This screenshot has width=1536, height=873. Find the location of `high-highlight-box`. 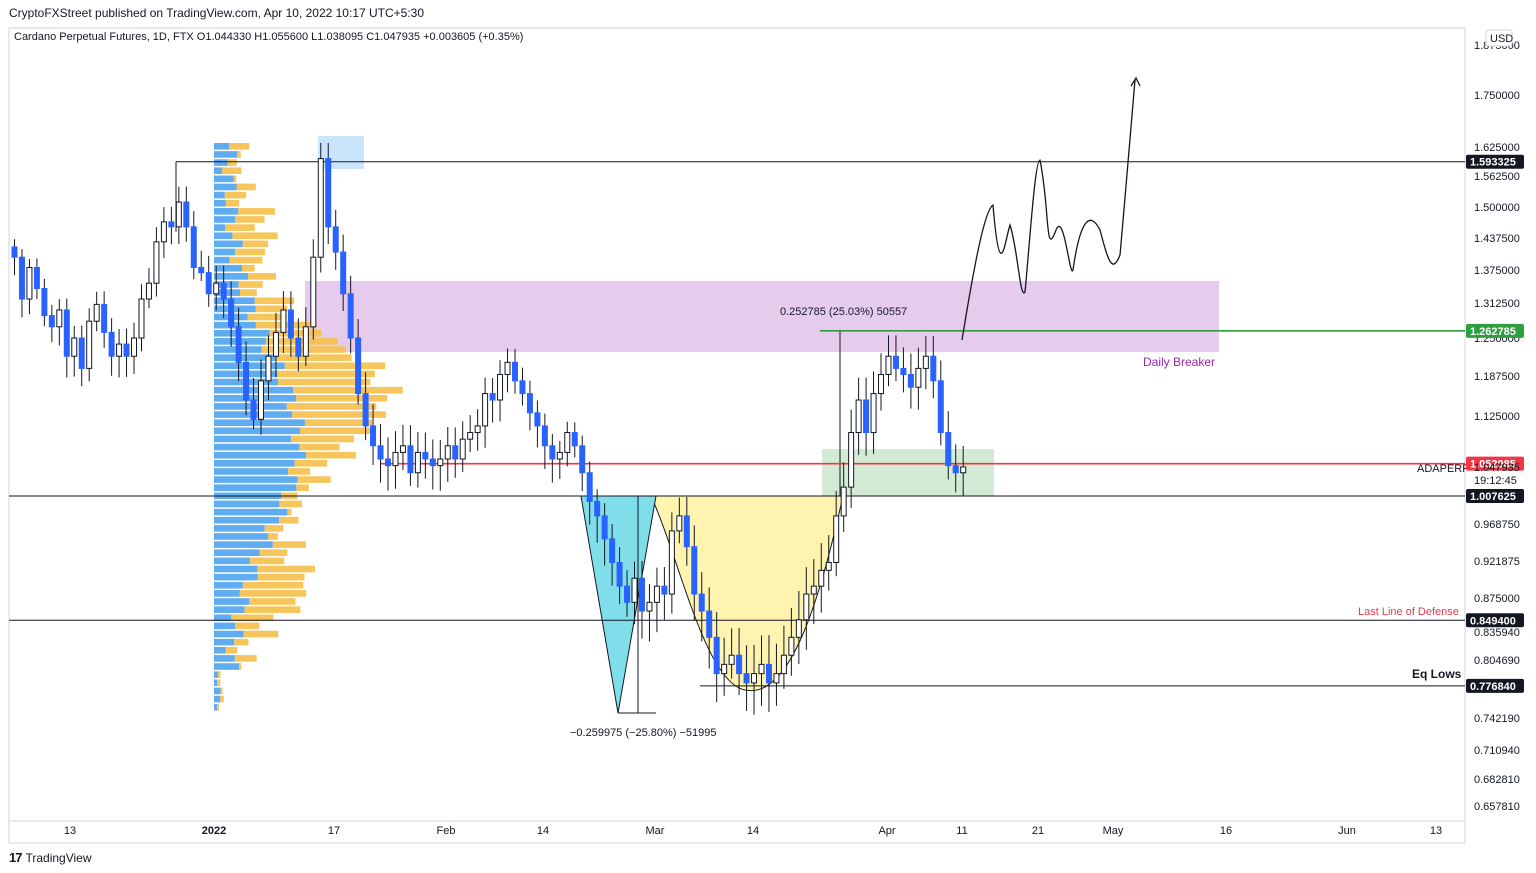

high-highlight-box is located at coordinates (341, 152).